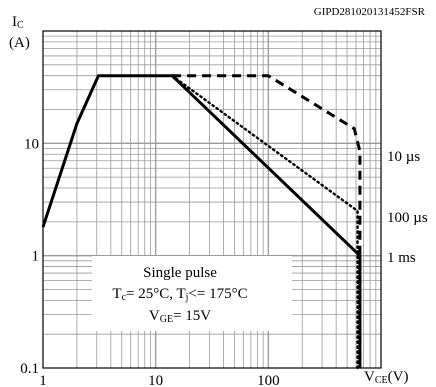 Image resolution: width=436 pixels, height=387 pixels. What do you see at coordinates (19, 43) in the screenshot?
I see `y-axis-unit: (A)` at bounding box center [19, 43].